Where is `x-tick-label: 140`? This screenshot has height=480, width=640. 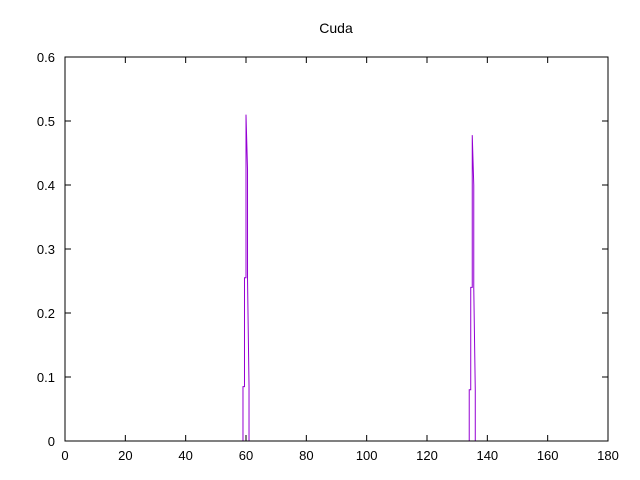
x-tick-label: 140 is located at coordinates (487, 455).